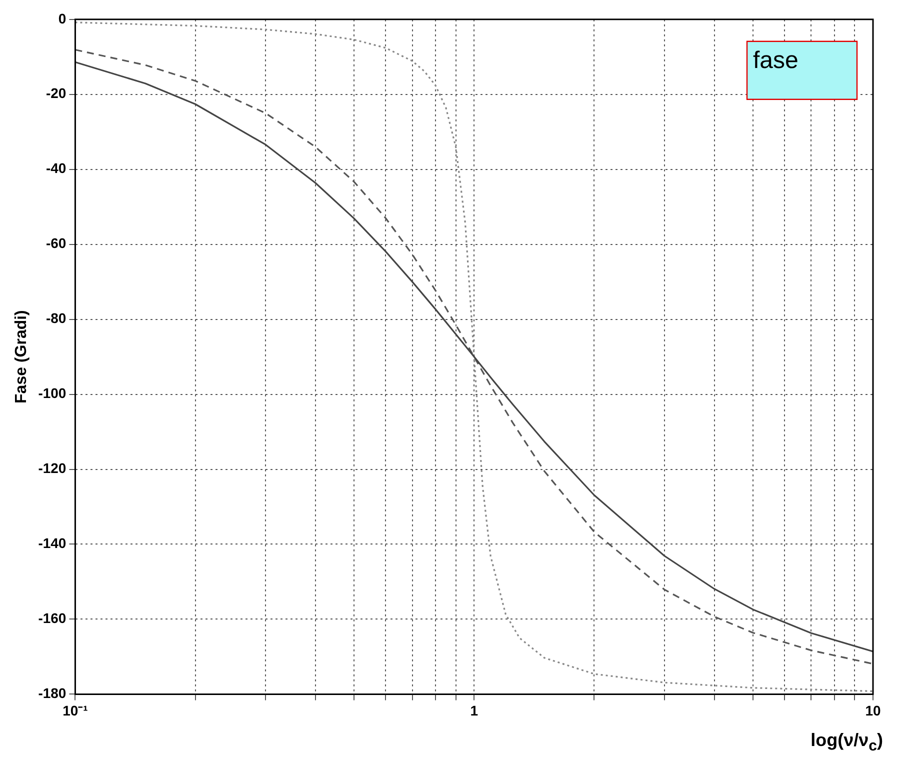 This screenshot has width=901, height=781. Describe the element at coordinates (52, 543) in the screenshot. I see `y-tick-label: -140` at that location.